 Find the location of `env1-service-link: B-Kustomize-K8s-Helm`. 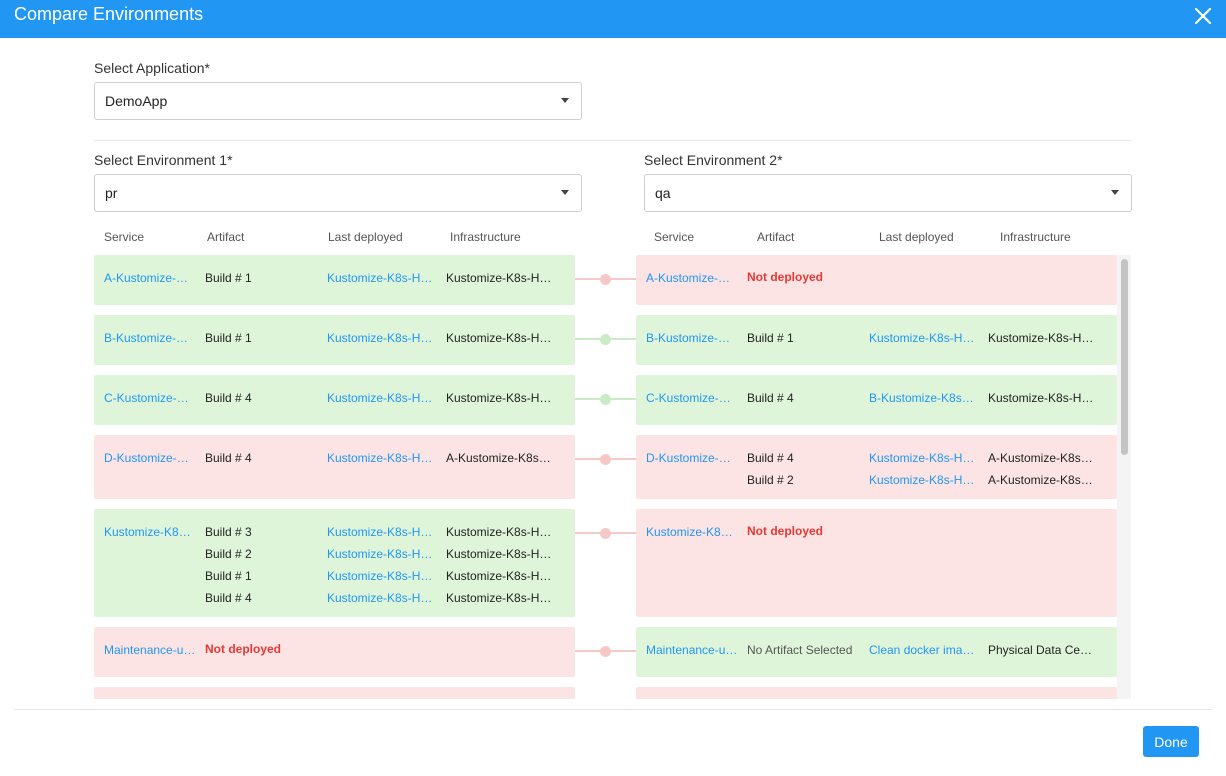

env1-service-link: B-Kustomize-K8s-Helm is located at coordinates (150, 338).